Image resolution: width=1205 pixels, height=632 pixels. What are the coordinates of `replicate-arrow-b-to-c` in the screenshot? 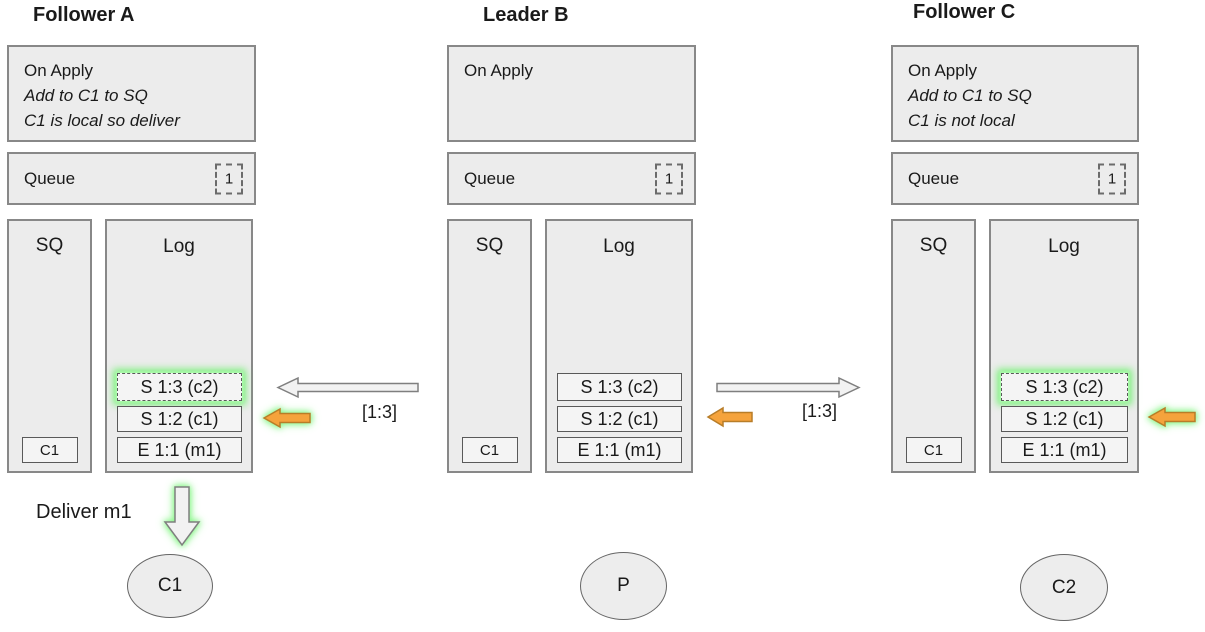 It's located at (788, 387).